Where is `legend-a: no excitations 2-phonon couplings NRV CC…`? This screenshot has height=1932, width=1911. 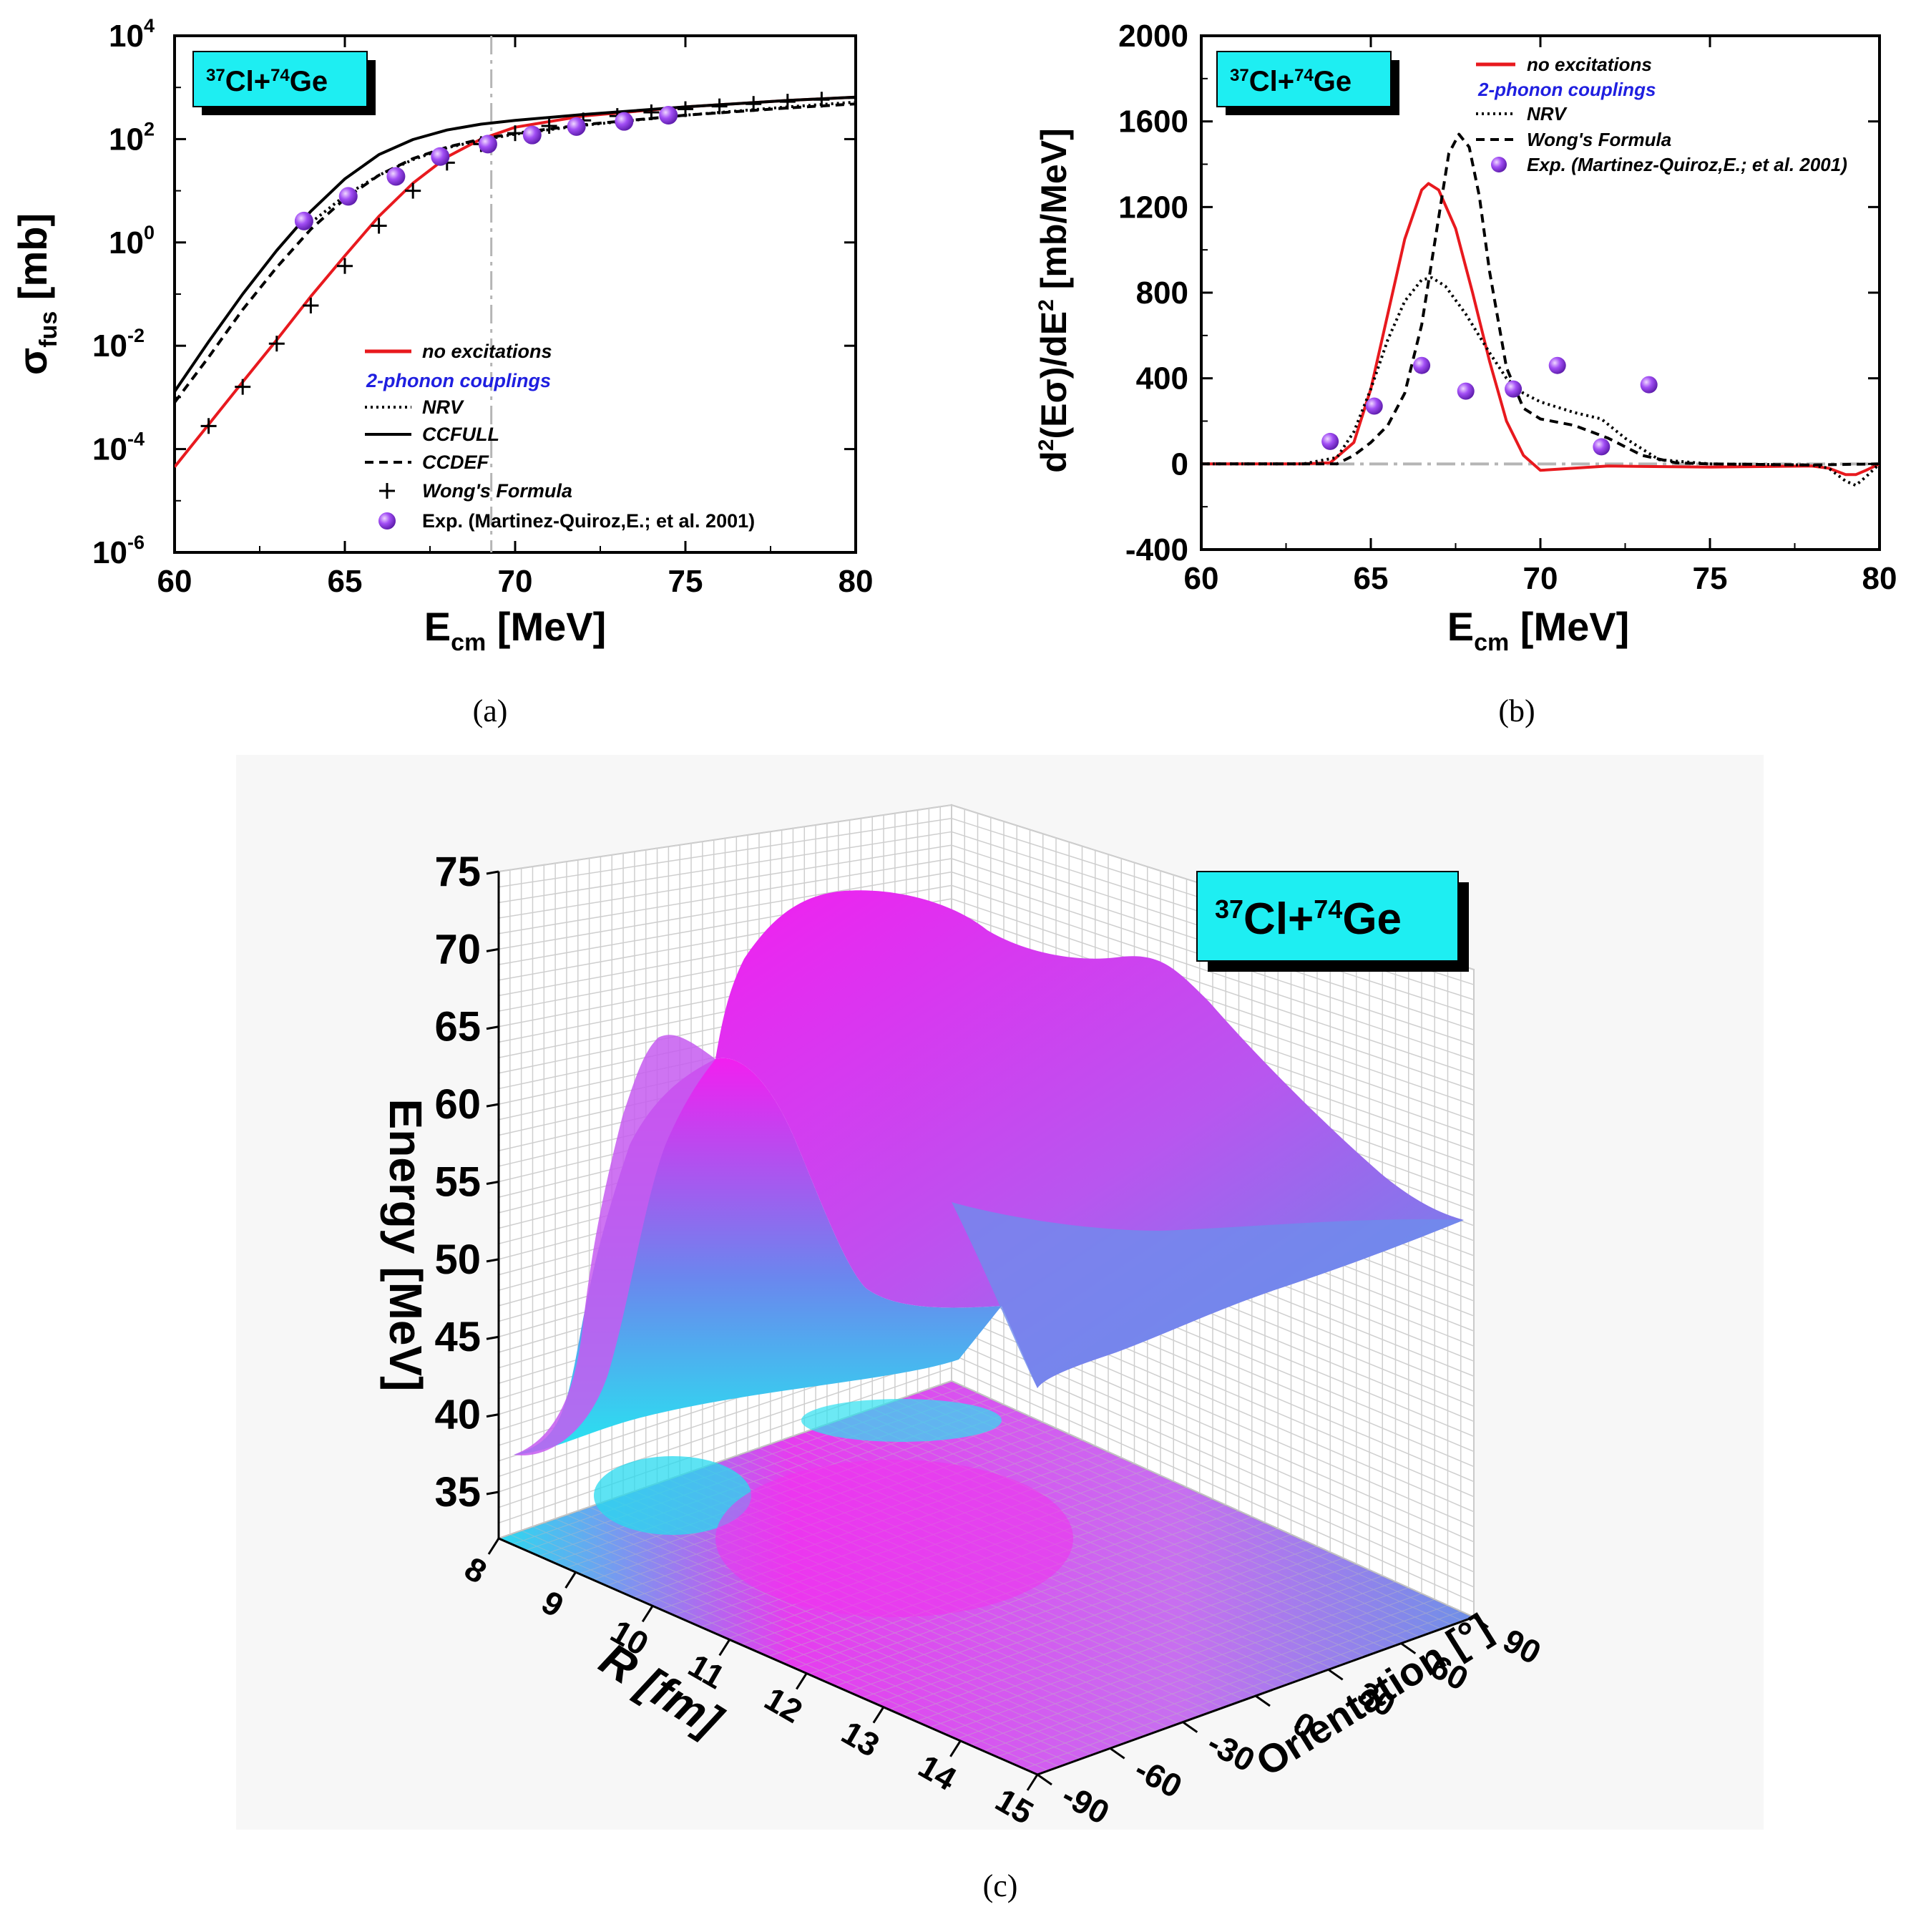
legend-a: no excitations 2-phonon couplings NRV CC… is located at coordinates (560, 436).